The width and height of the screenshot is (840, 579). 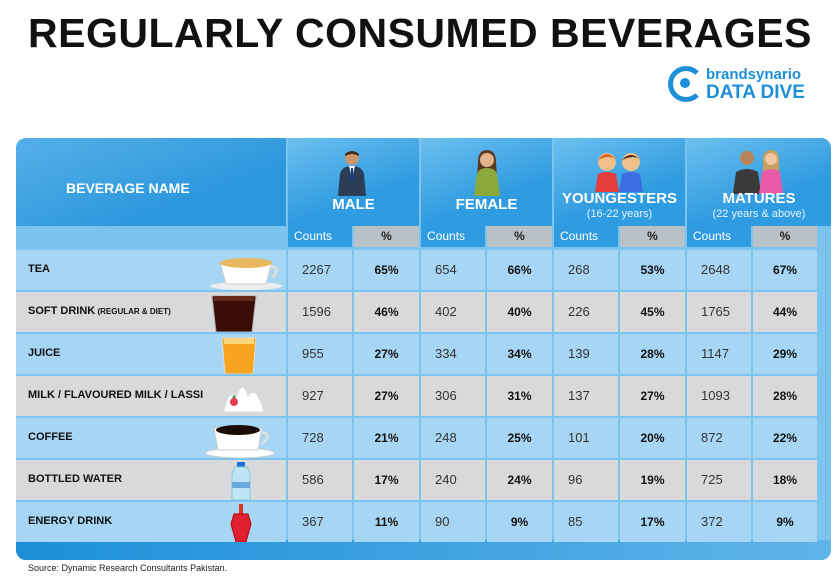 I want to click on percent-cell: 66%, so click(x=519, y=270).